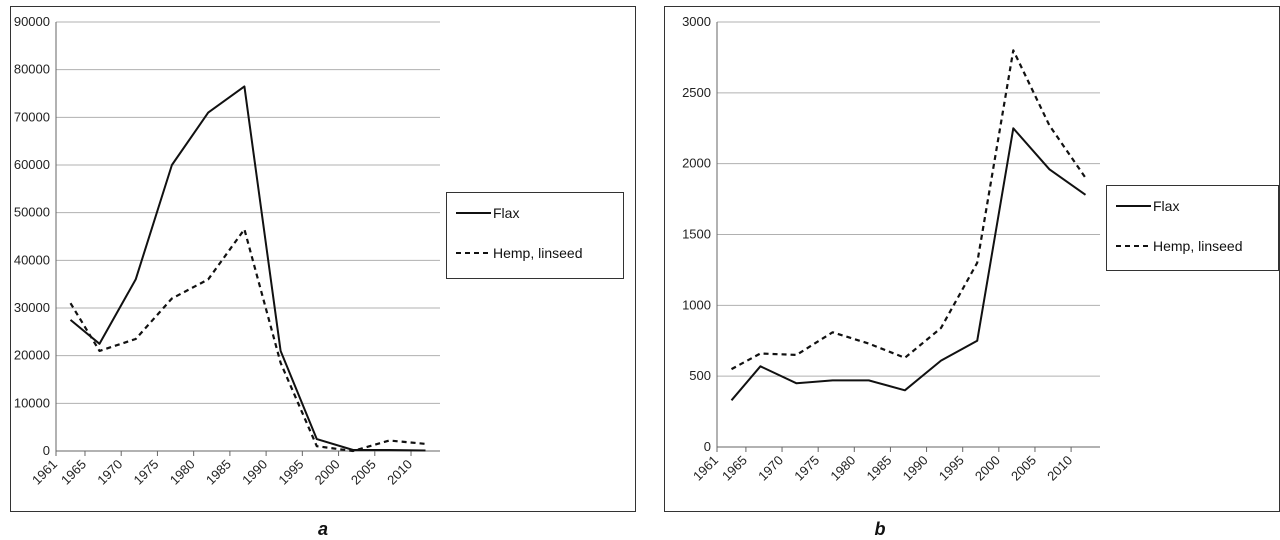  What do you see at coordinates (32, 212) in the screenshot?
I see `y-tick-label: 50000` at bounding box center [32, 212].